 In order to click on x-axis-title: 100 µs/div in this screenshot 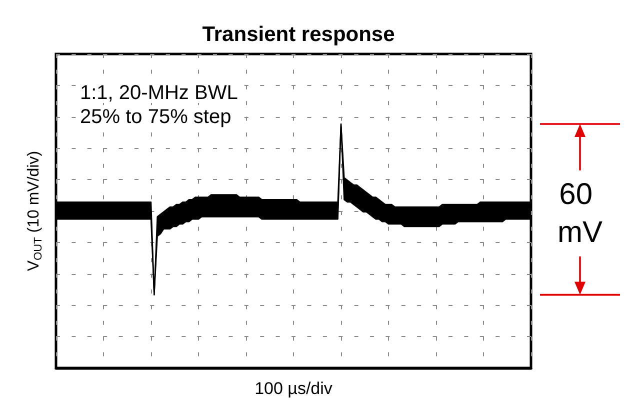, I will do `click(293, 388)`.